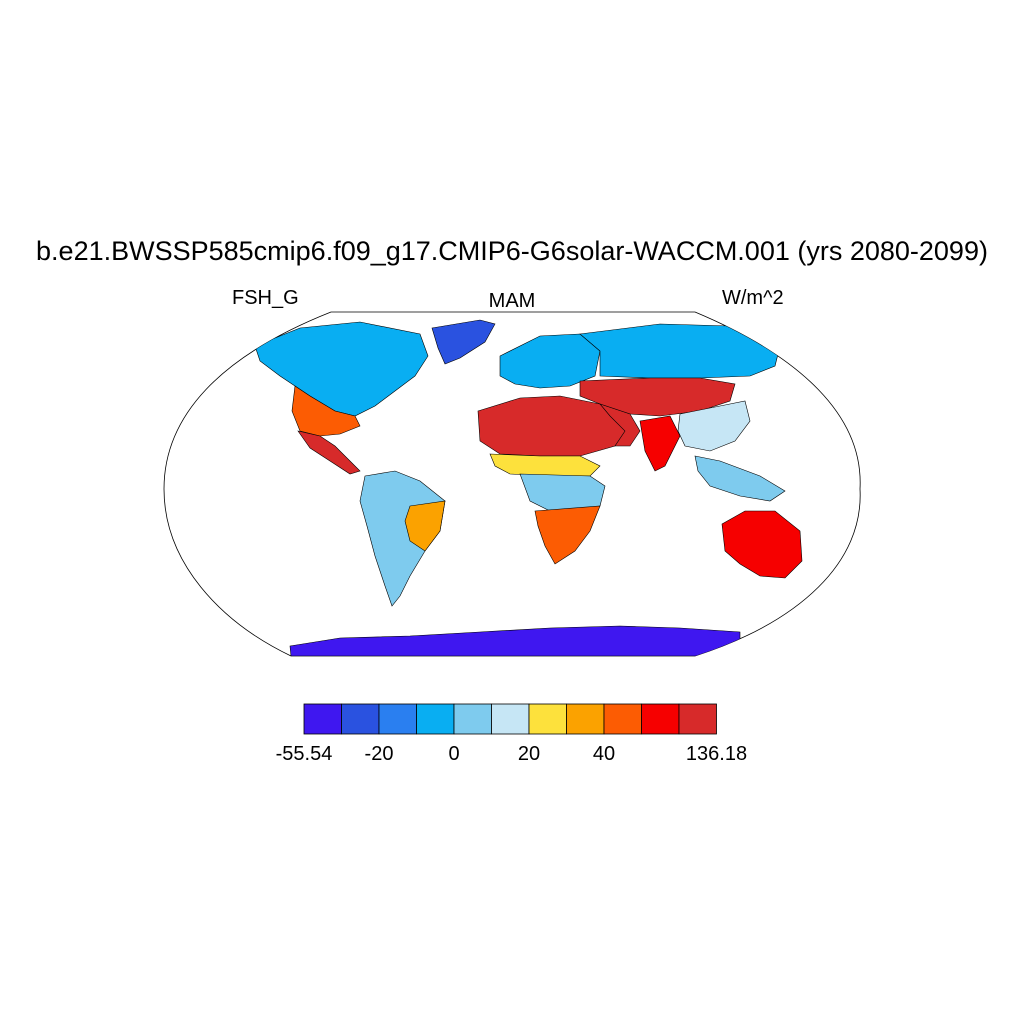  I want to click on middle-east, so click(620, 425).